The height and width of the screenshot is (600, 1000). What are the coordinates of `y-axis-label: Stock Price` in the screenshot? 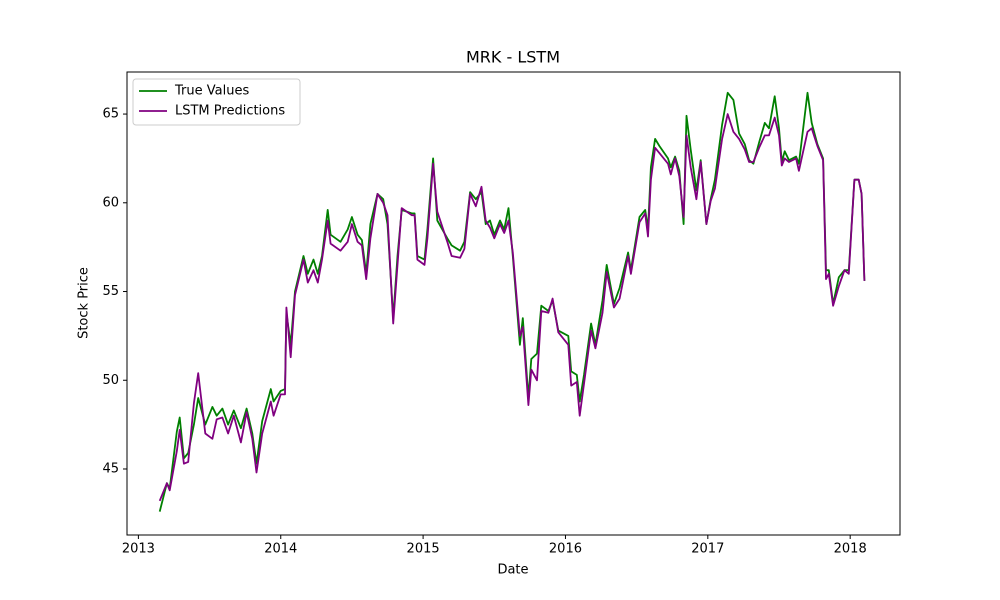 It's located at (84, 303).